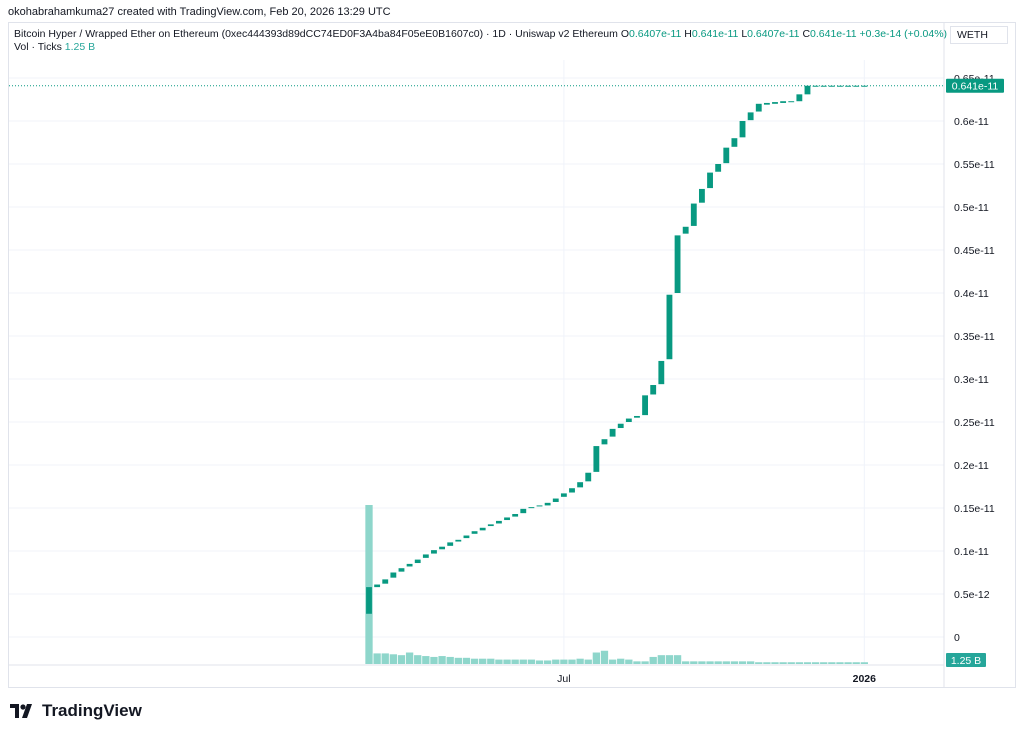 The height and width of the screenshot is (736, 1024). What do you see at coordinates (957, 638) in the screenshot?
I see `y-tick-label: 0` at bounding box center [957, 638].